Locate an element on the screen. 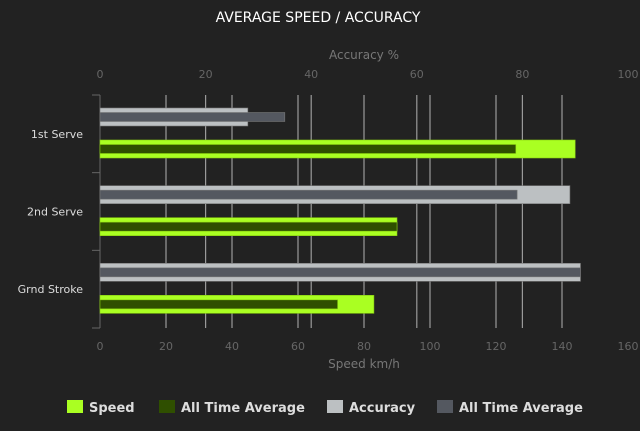  speed-tick-label: 40 is located at coordinates (232, 346).